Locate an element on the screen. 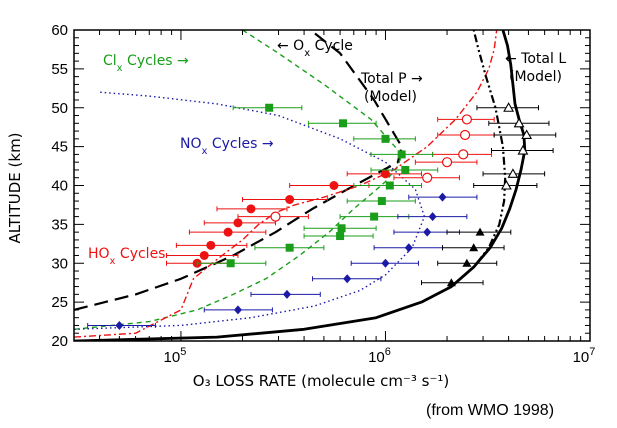 The height and width of the screenshot is (428, 617). y-tick-label: 50 is located at coordinates (59, 108).